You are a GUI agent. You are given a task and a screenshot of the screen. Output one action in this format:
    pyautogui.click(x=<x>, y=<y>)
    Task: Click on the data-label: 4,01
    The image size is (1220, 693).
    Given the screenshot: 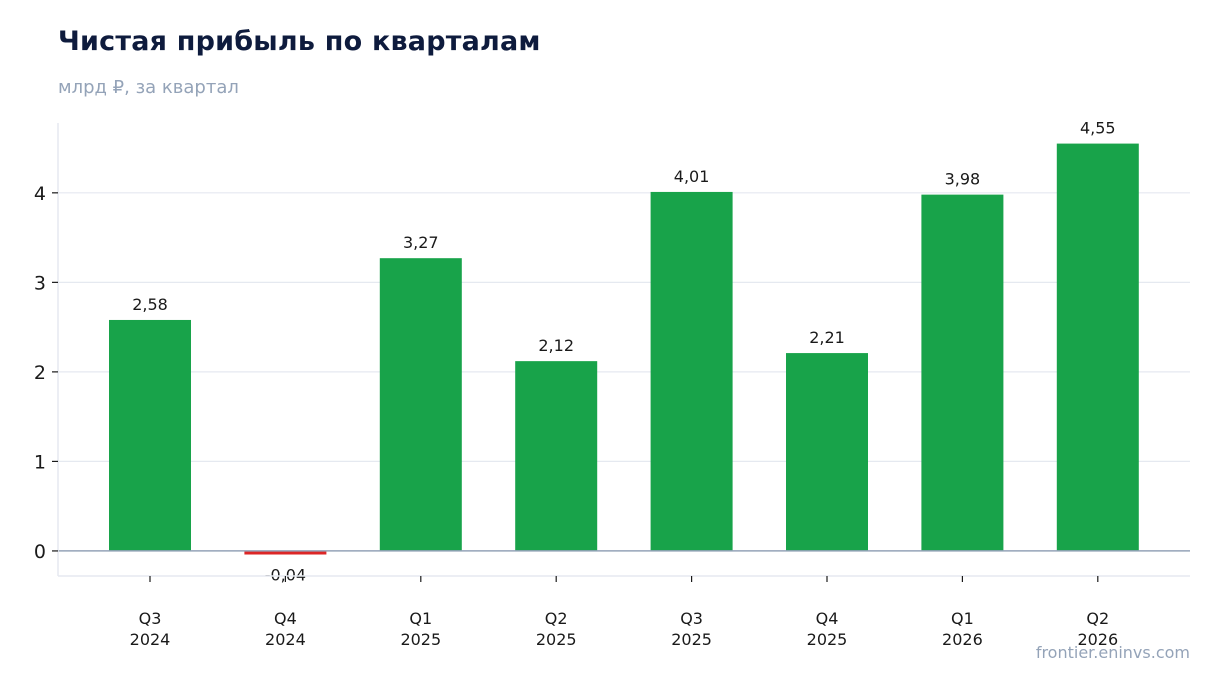 What is the action you would take?
    pyautogui.click(x=692, y=176)
    